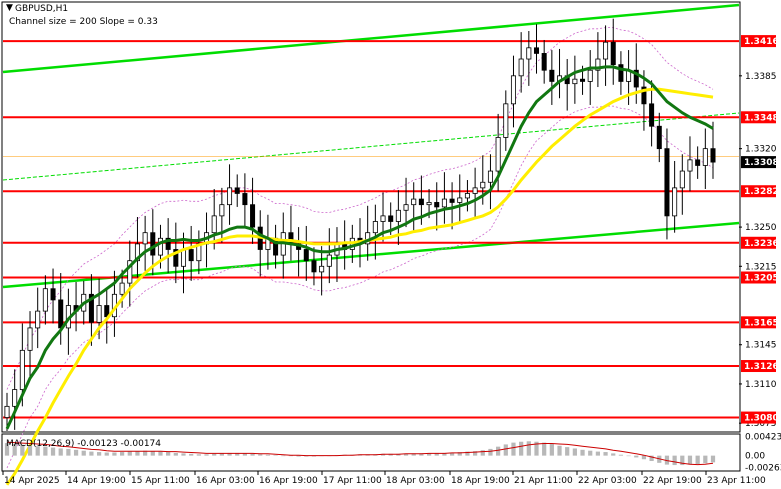  I want to click on time-tick-label: 22 Apr 03:00, so click(607, 481).